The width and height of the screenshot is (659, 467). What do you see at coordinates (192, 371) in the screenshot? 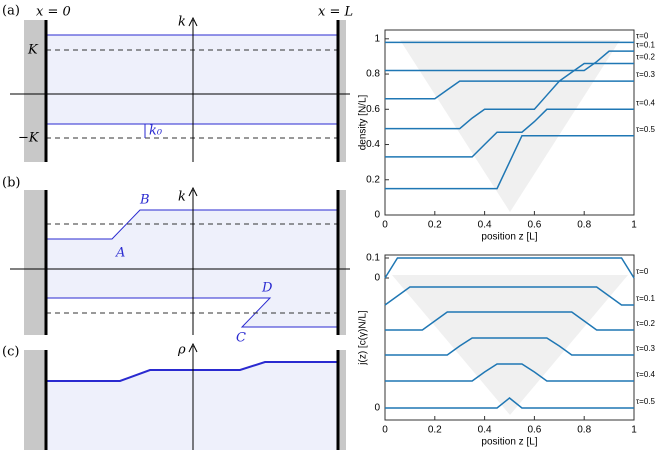
I see `density-profile` at bounding box center [192, 371].